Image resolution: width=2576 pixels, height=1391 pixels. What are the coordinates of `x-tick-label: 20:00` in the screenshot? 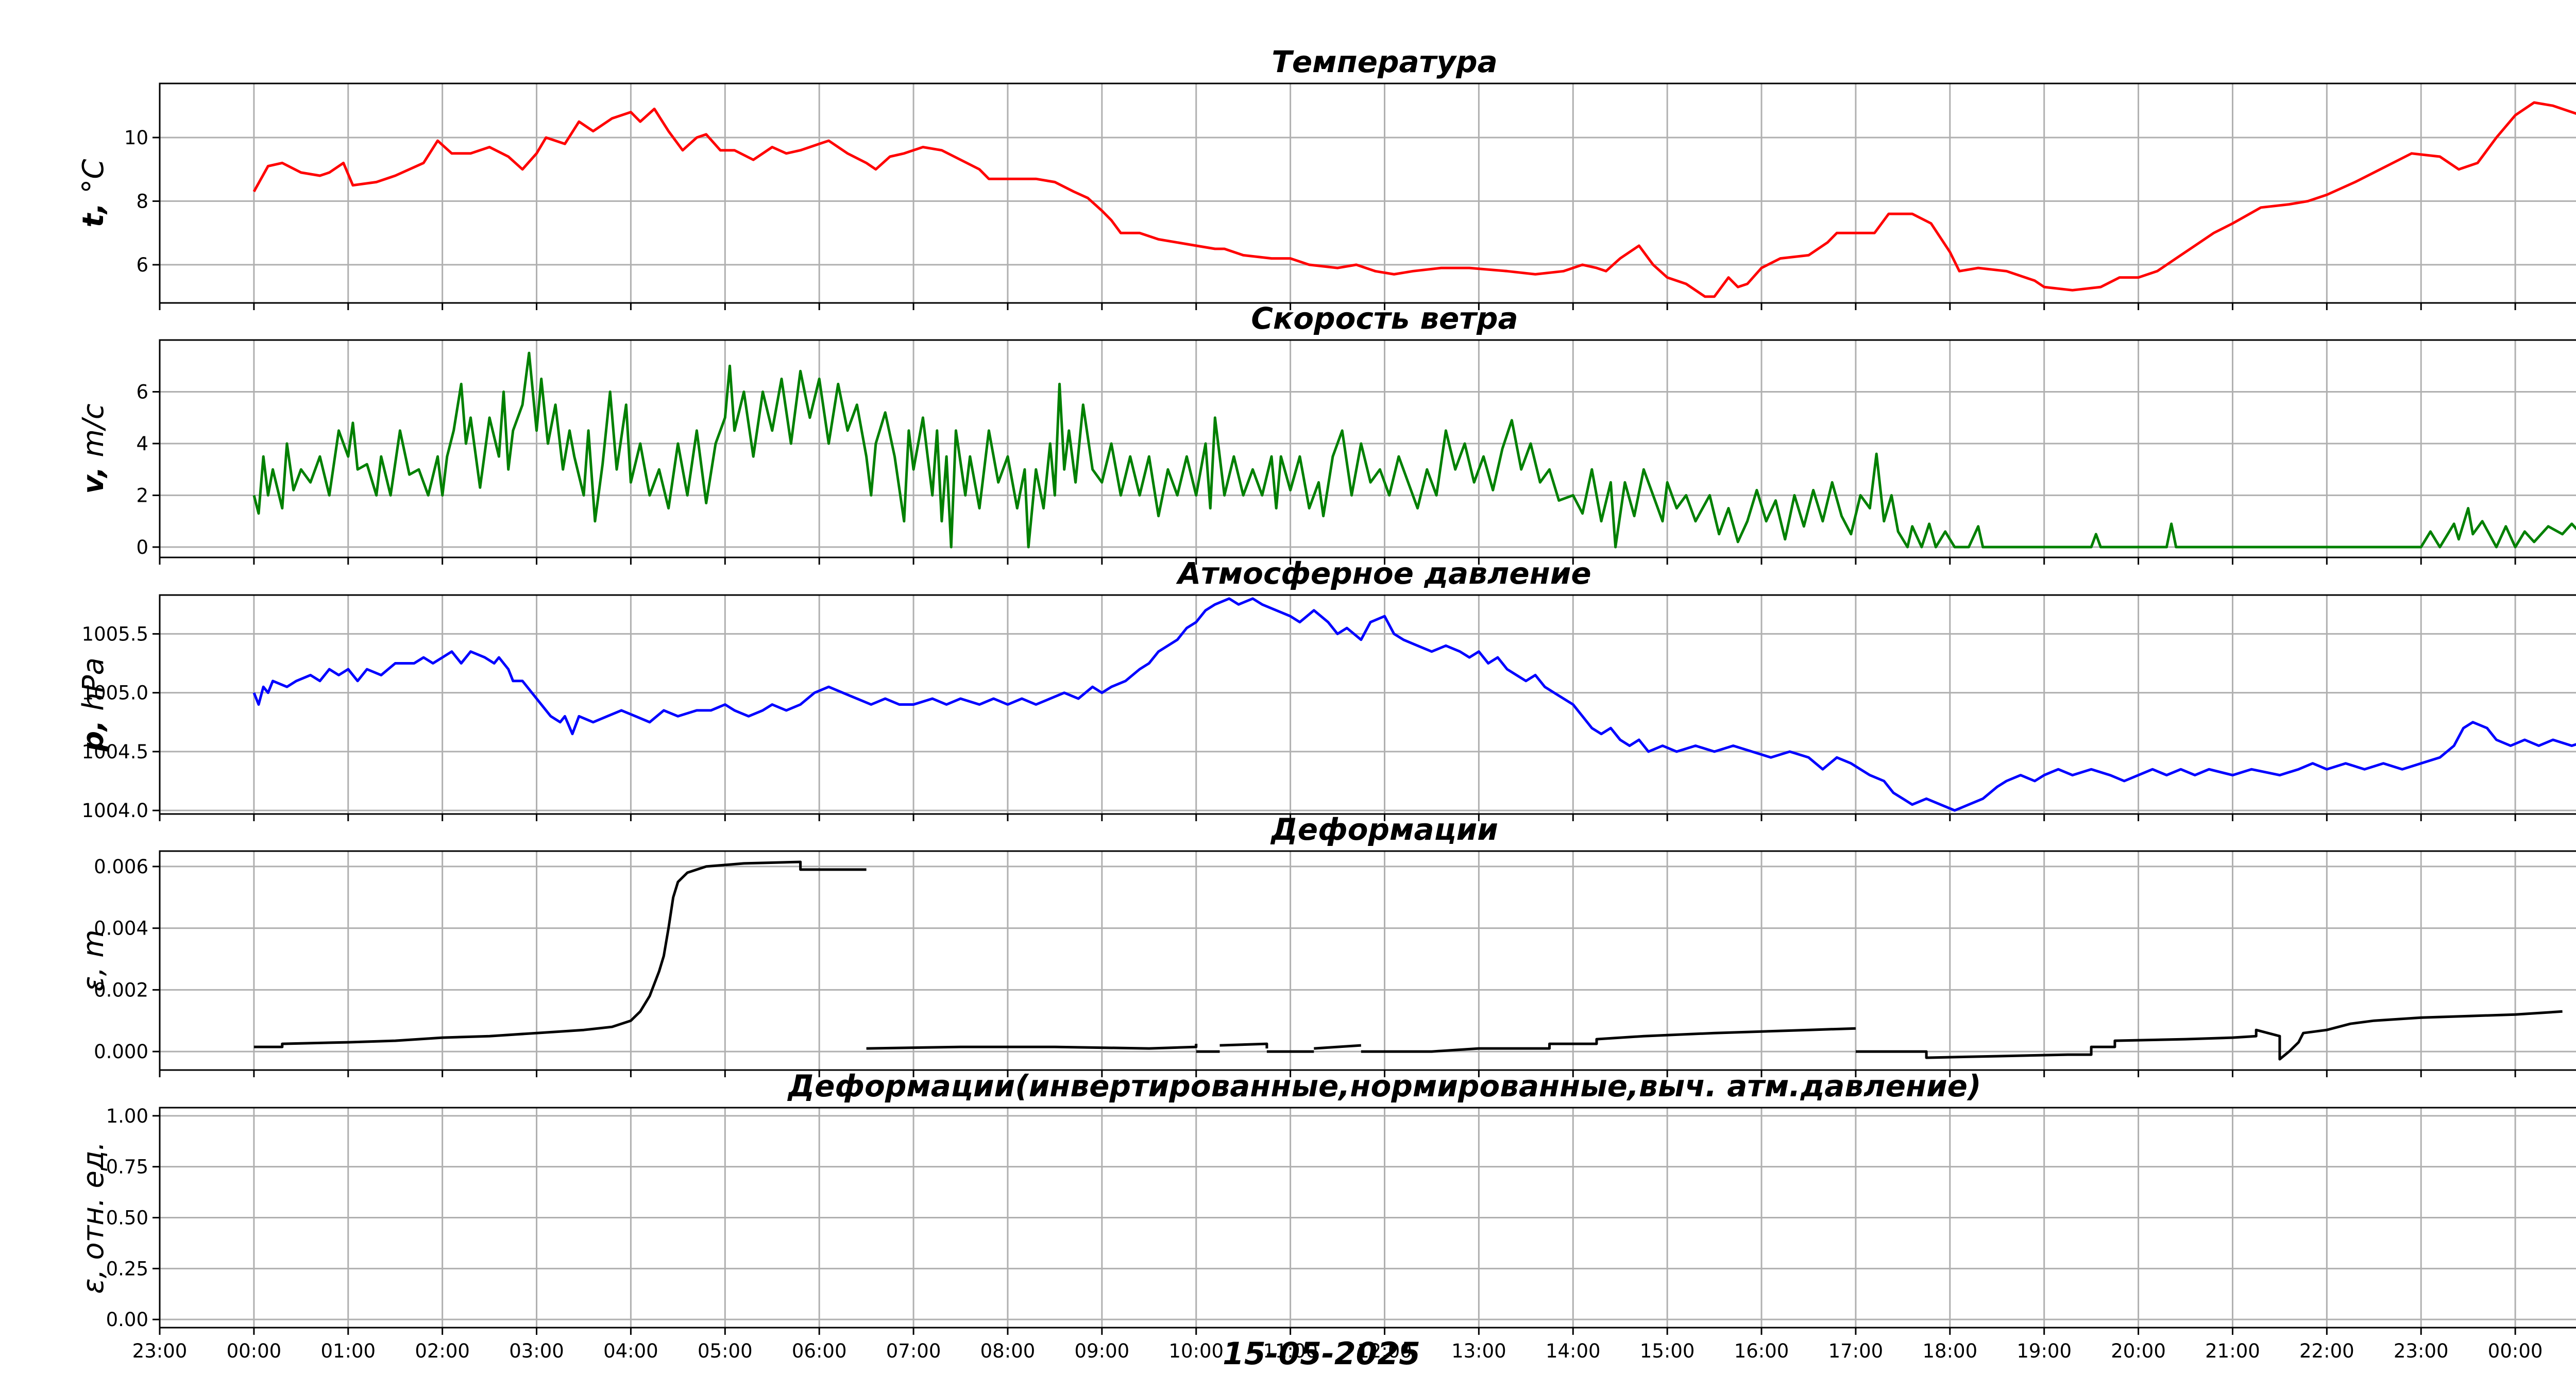 It's located at (2138, 1351).